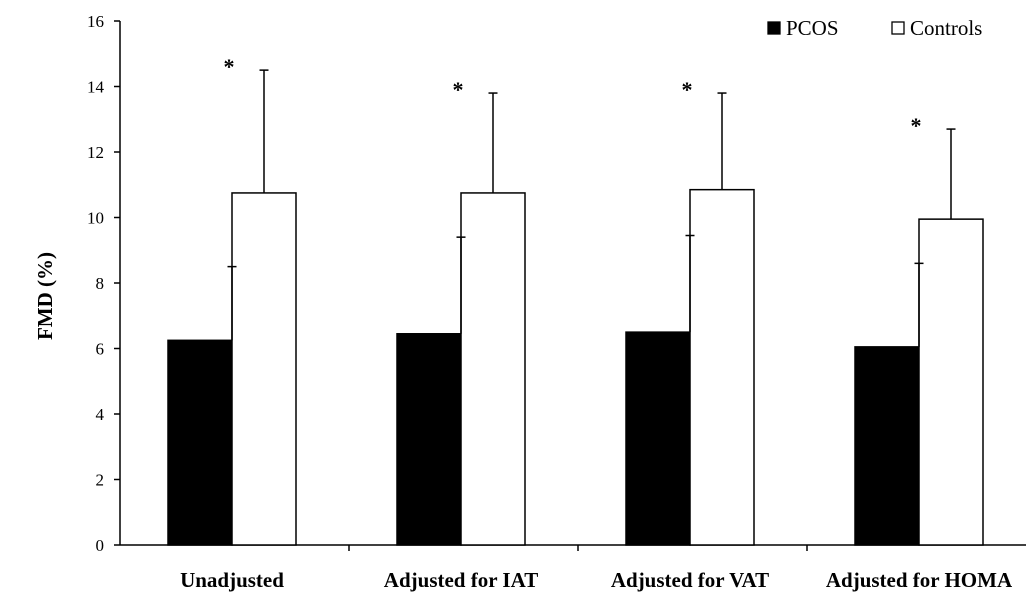 The image size is (1026, 593). What do you see at coordinates (100, 349) in the screenshot?
I see `y-tick-label: 6` at bounding box center [100, 349].